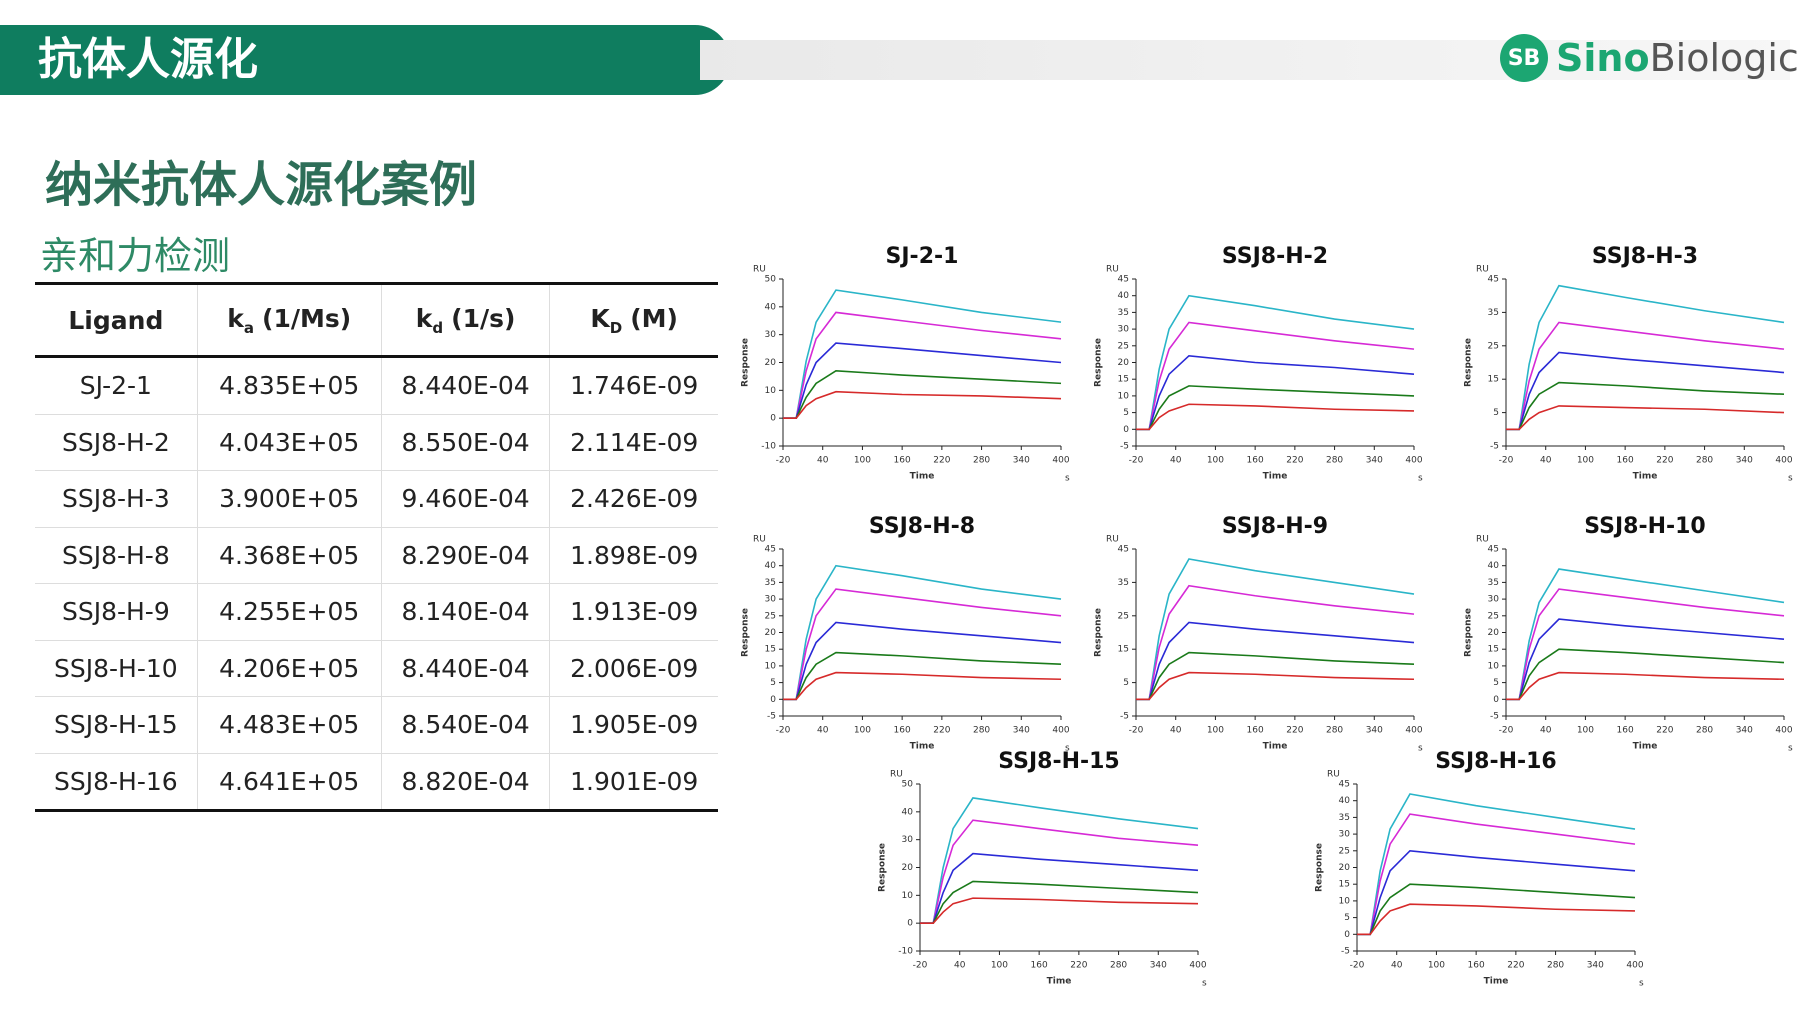  What do you see at coordinates (1112, 540) in the screenshot?
I see `y-unit: RU` at bounding box center [1112, 540].